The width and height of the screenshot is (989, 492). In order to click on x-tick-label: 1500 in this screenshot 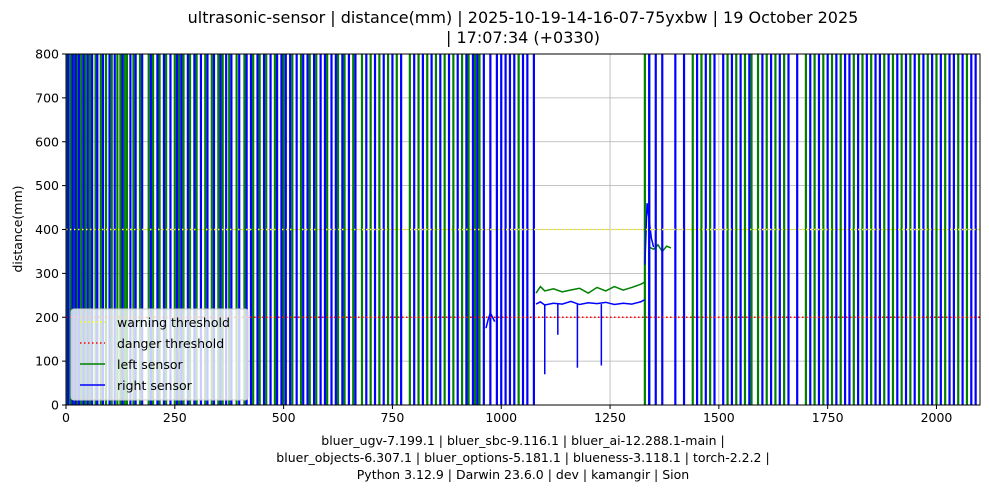, I will do `click(719, 417)`.